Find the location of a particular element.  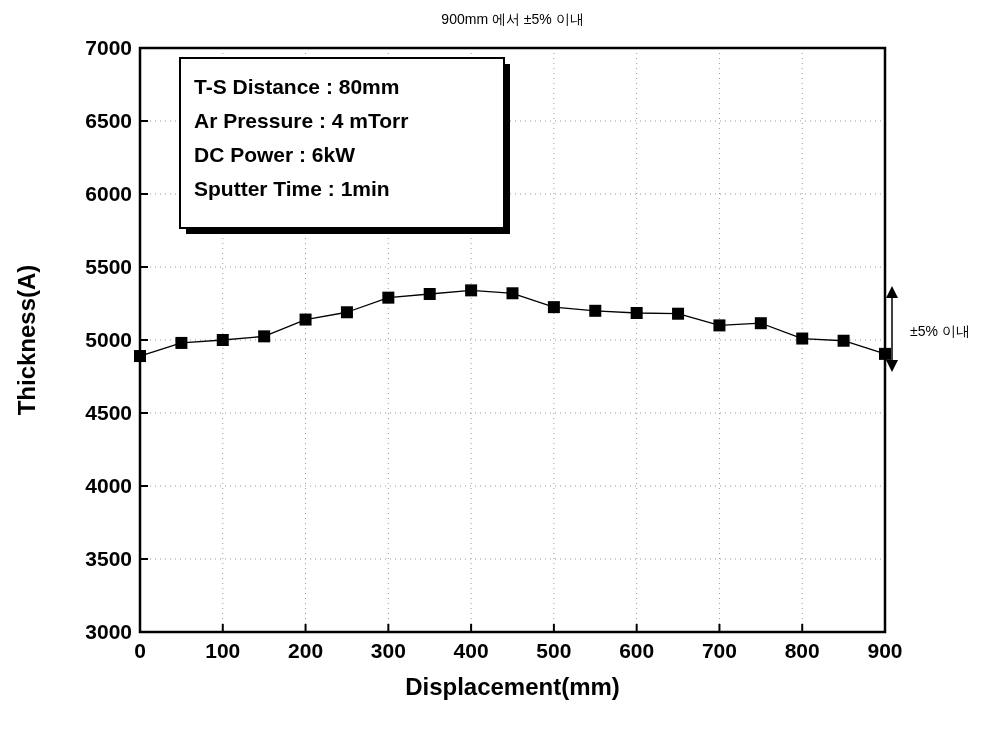

y-tick-label: 3000 is located at coordinates (108, 631).